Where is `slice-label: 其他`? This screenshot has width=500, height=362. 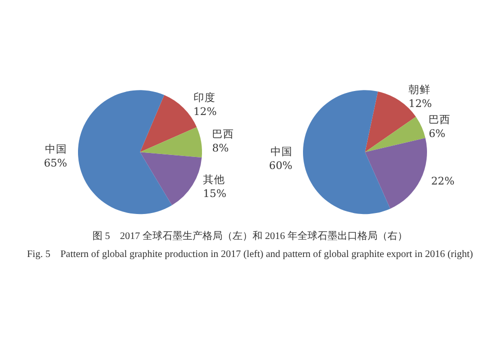
slice-label: 其他 is located at coordinates (213, 179).